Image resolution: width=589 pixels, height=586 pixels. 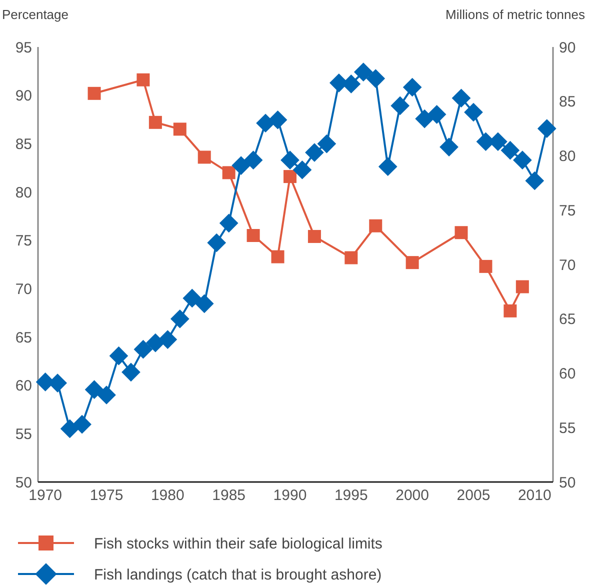 I want to click on x-tick-label: 1990, so click(x=290, y=495).